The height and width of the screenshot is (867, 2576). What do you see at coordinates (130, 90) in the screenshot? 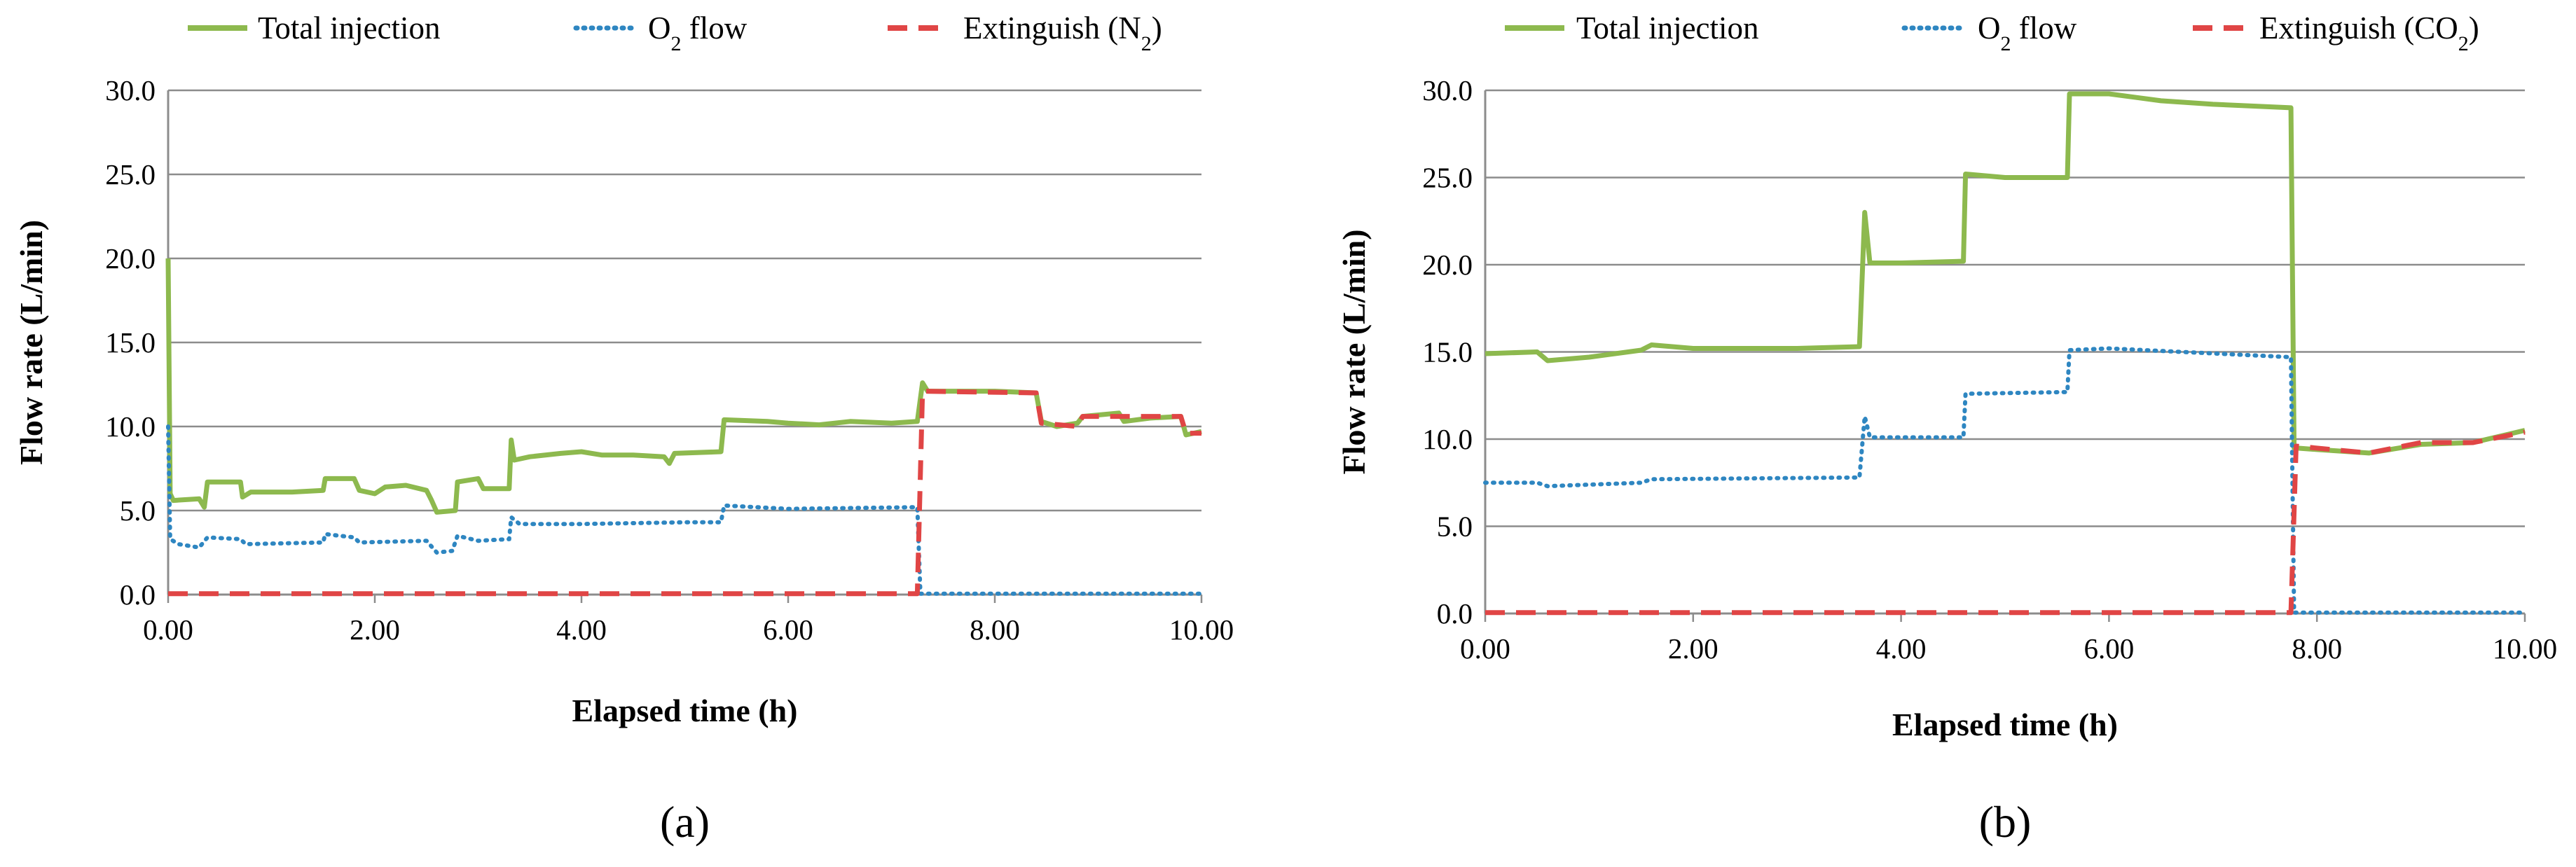
I see `panel-a-y-tick-label: 30.0` at bounding box center [130, 90].